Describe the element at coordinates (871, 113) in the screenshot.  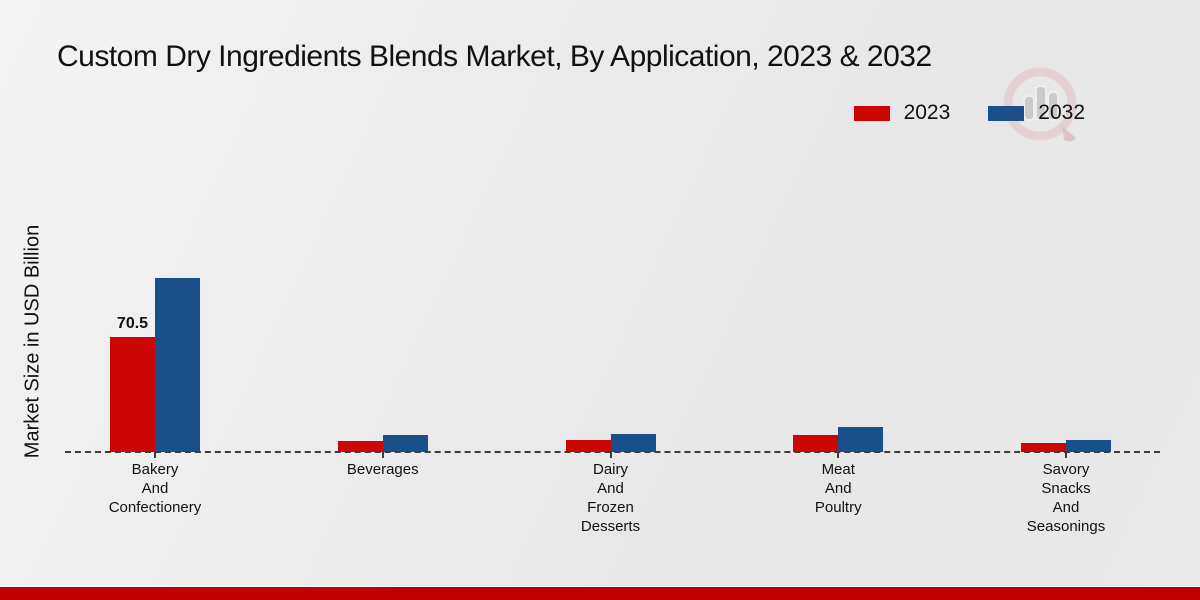
I see `legend-swatch-2023` at that location.